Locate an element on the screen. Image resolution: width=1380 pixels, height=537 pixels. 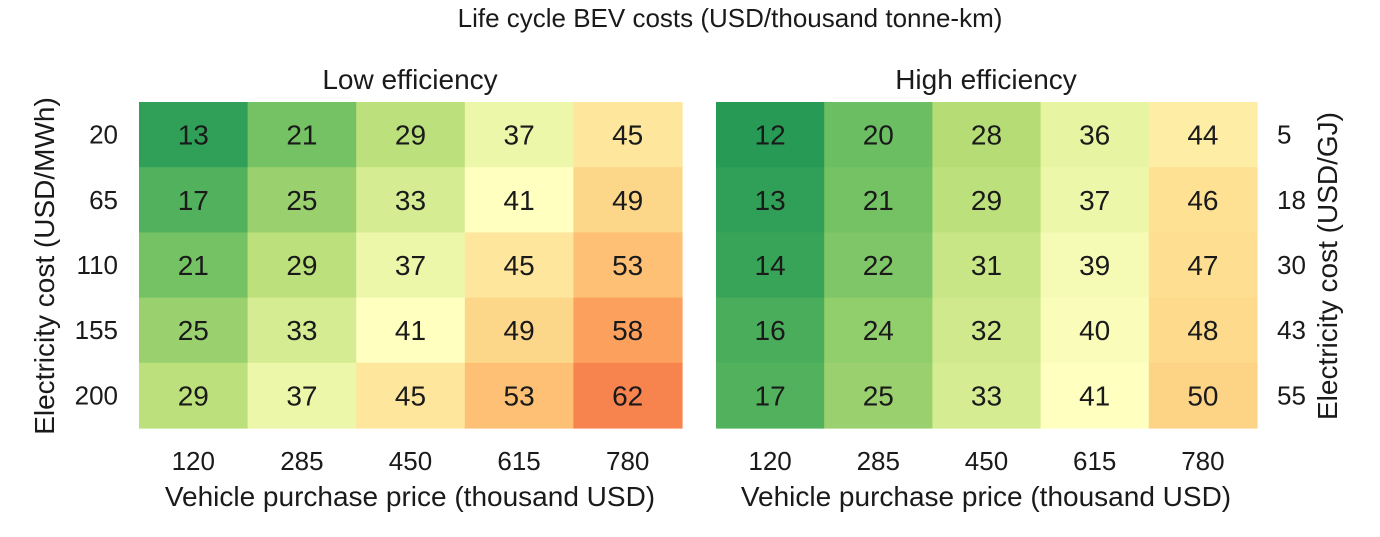
heatmap-cell-low-r0-c4 is located at coordinates (628, 135).